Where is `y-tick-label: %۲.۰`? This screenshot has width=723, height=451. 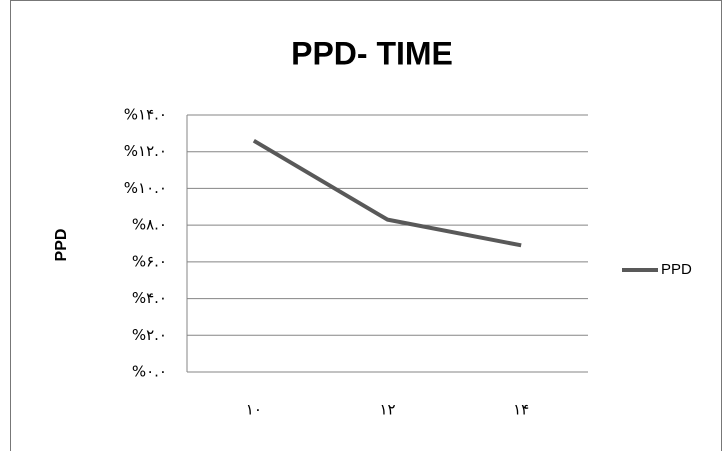 y-tick-label: %۲.۰ is located at coordinates (149, 335).